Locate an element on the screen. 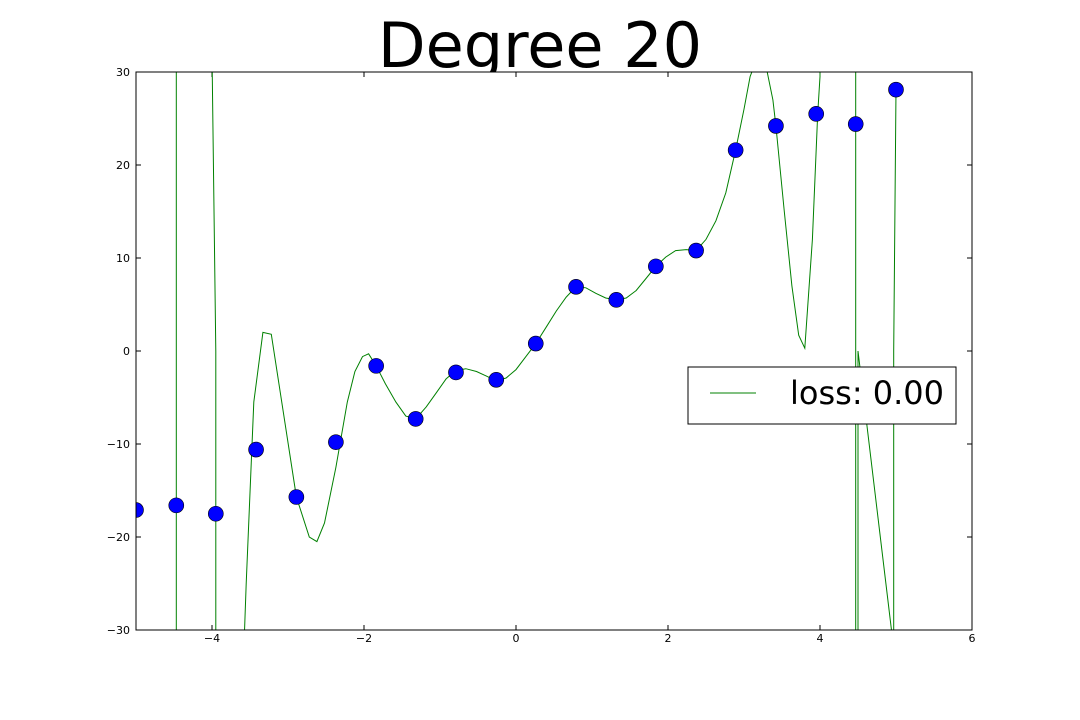 This screenshot has height=720, width=1080. x-tick-labels: −4 −2 0 2 4 6 is located at coordinates (590, 638).